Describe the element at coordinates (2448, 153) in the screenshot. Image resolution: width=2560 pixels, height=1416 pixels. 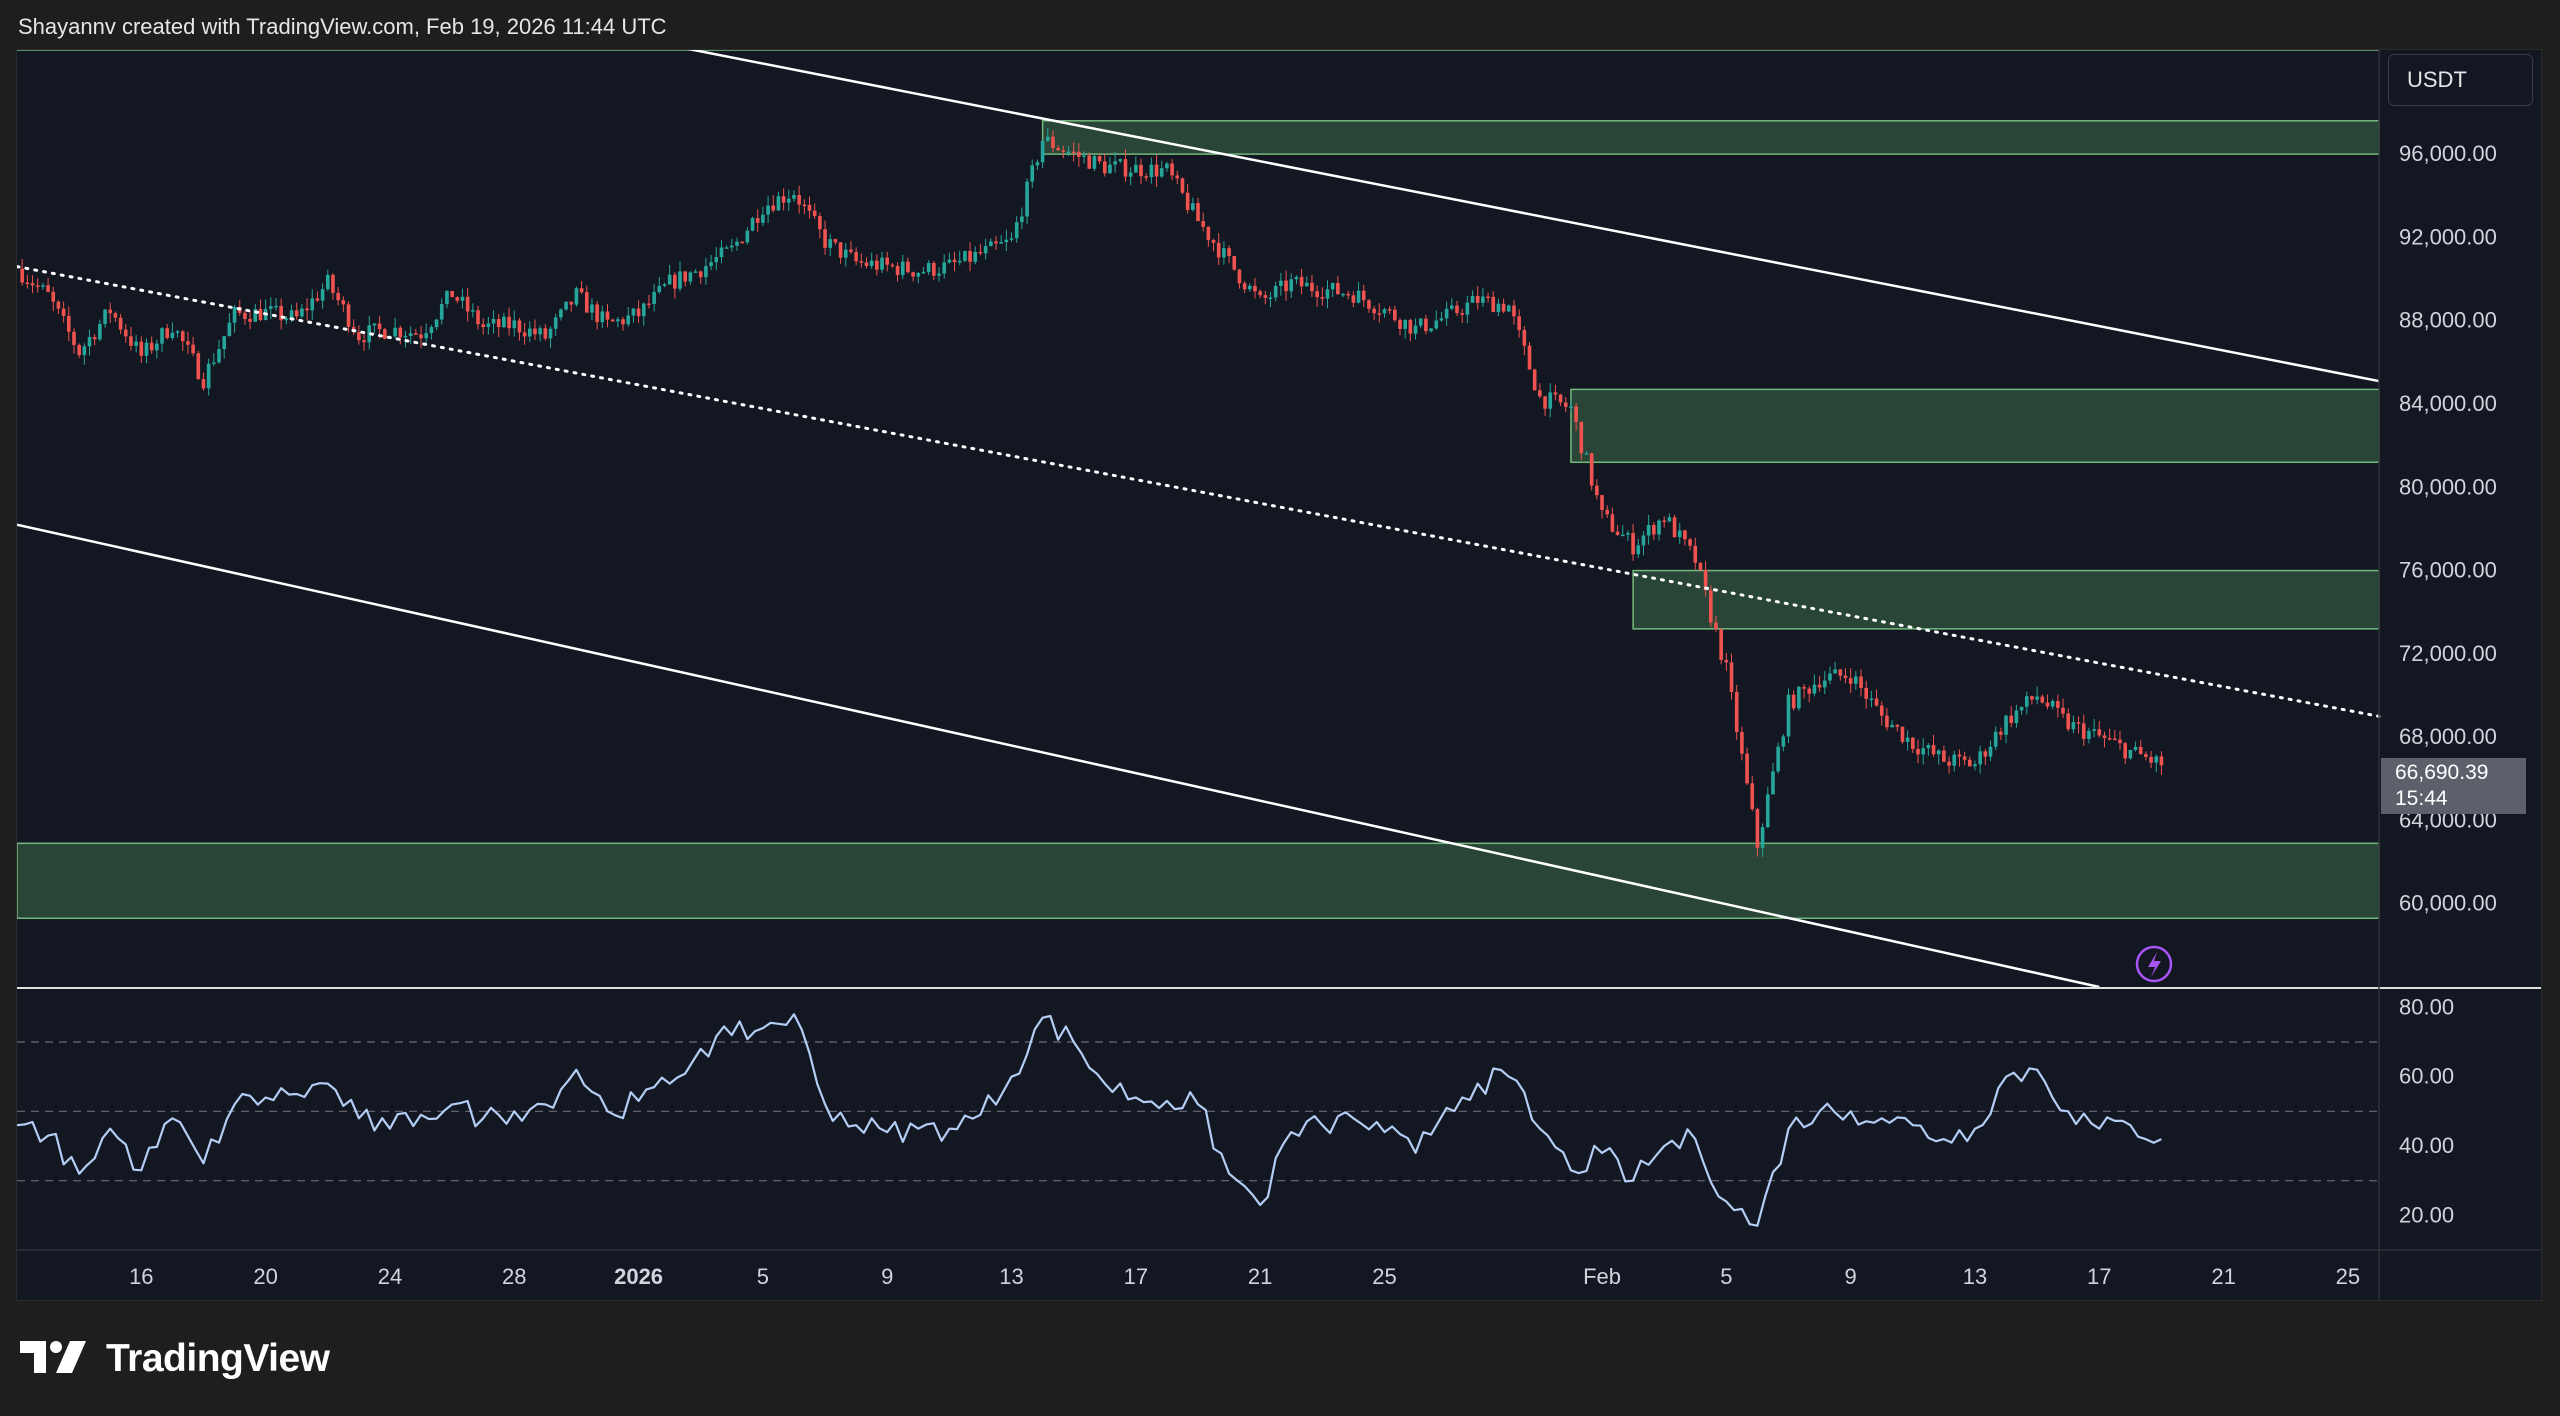
I see `price-tick-label: 96,000.00` at that location.